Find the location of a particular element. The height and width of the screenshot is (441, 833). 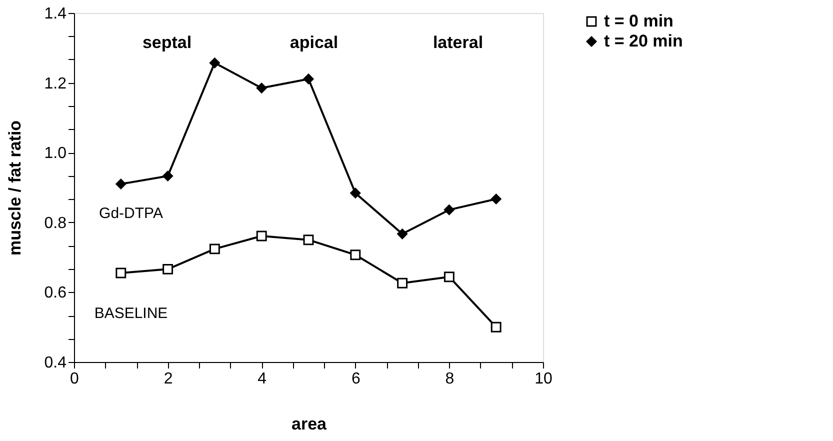

x-axis-title: area is located at coordinates (310, 424).